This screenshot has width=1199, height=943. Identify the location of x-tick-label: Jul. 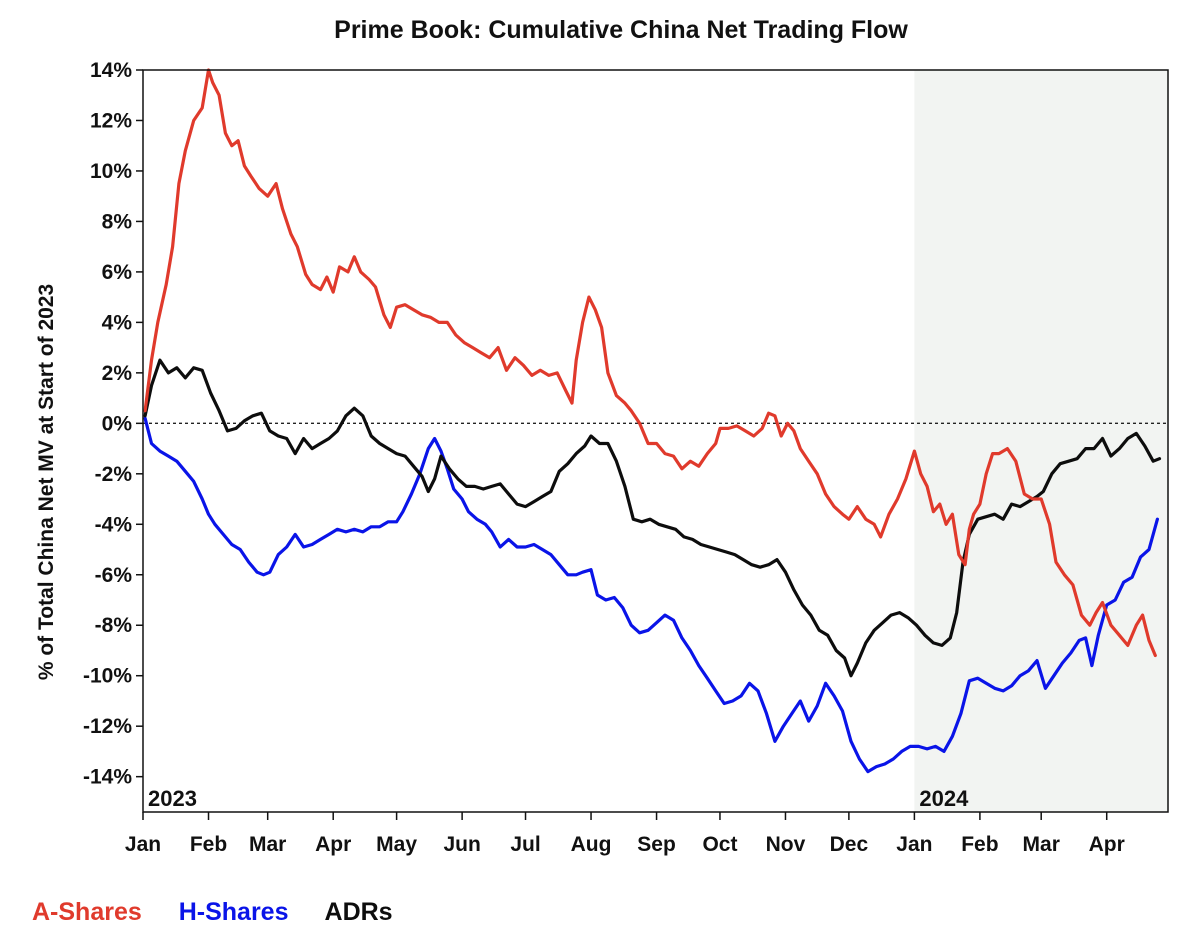
(525, 844).